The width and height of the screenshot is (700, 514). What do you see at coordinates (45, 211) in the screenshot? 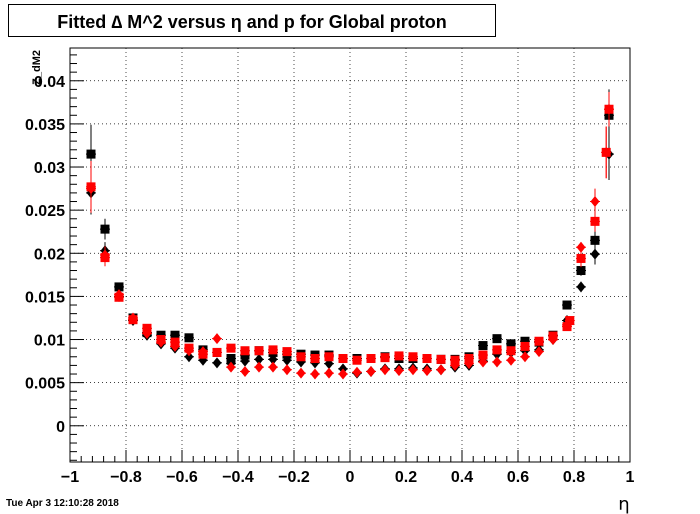
I see `y-tick-label: 0.025` at bounding box center [45, 211].